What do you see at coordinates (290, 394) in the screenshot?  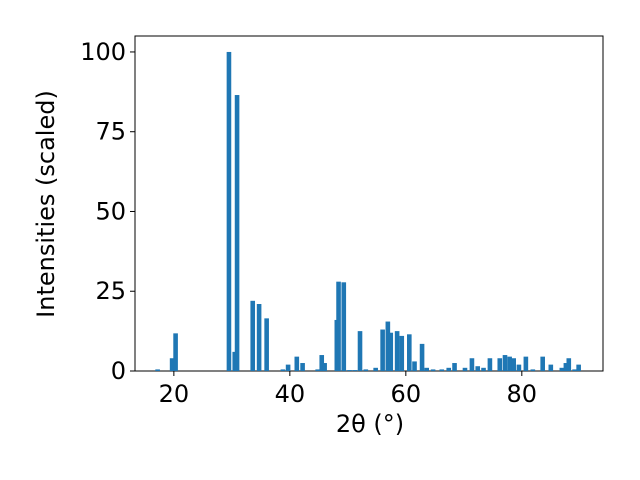 I see `x-tick-label: 40` at bounding box center [290, 394].